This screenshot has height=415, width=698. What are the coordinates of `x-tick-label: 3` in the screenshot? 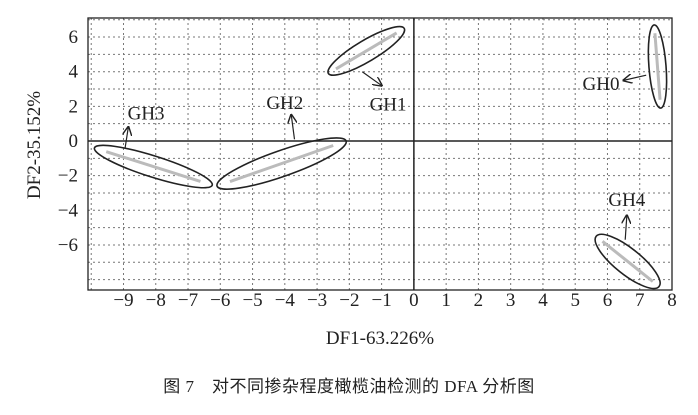 It's located at (511, 300).